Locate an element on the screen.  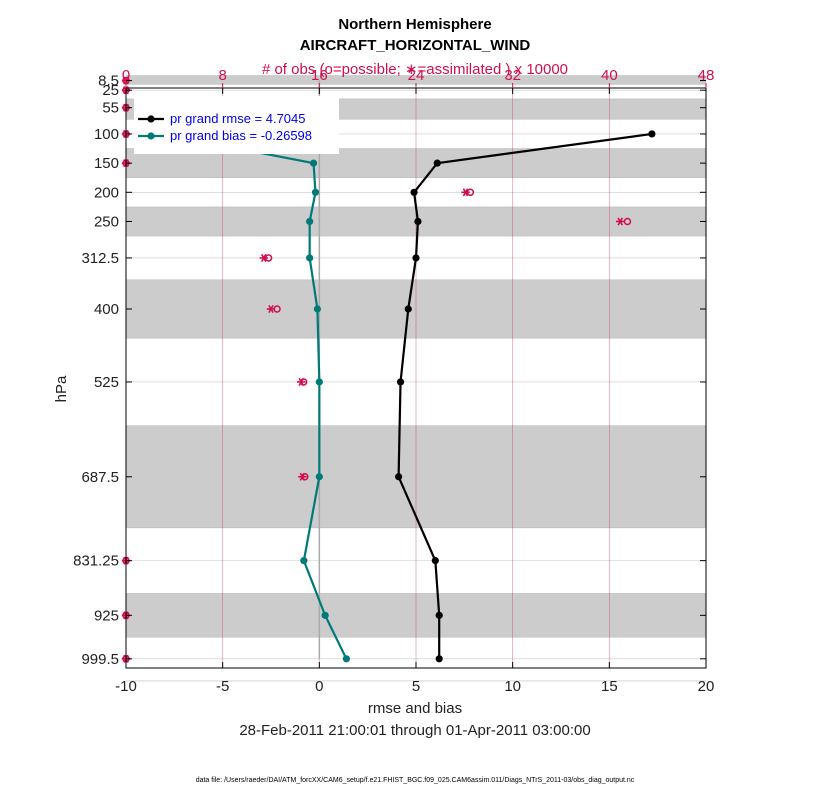
x-tick-label-5: 15 is located at coordinates (609, 686).